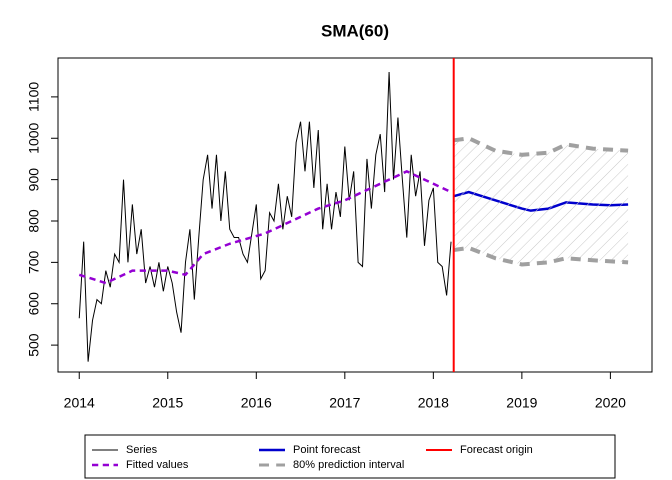 This screenshot has height=480, width=672. Describe the element at coordinates (326, 450) in the screenshot. I see `legend-label: Point forecast` at that location.